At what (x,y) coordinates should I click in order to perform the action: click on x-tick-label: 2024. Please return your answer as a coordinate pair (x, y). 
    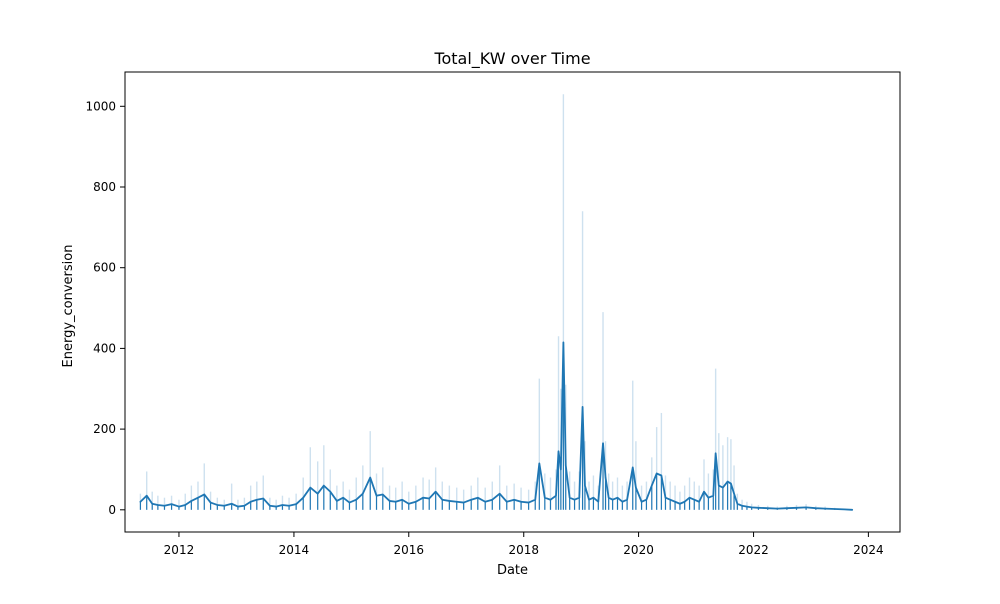
    Looking at the image, I should click on (868, 550).